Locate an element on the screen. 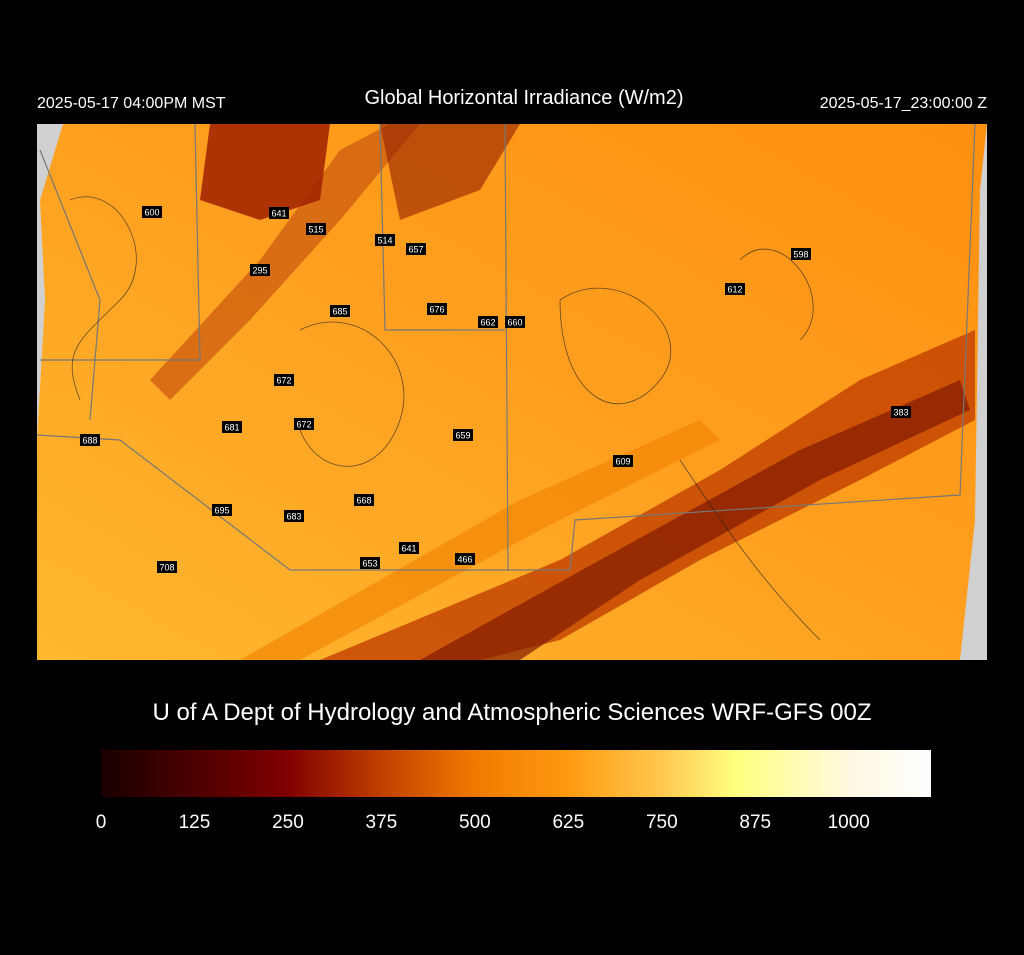 Image resolution: width=1024 pixels, height=955 pixels. station: 660 is located at coordinates (515, 322).